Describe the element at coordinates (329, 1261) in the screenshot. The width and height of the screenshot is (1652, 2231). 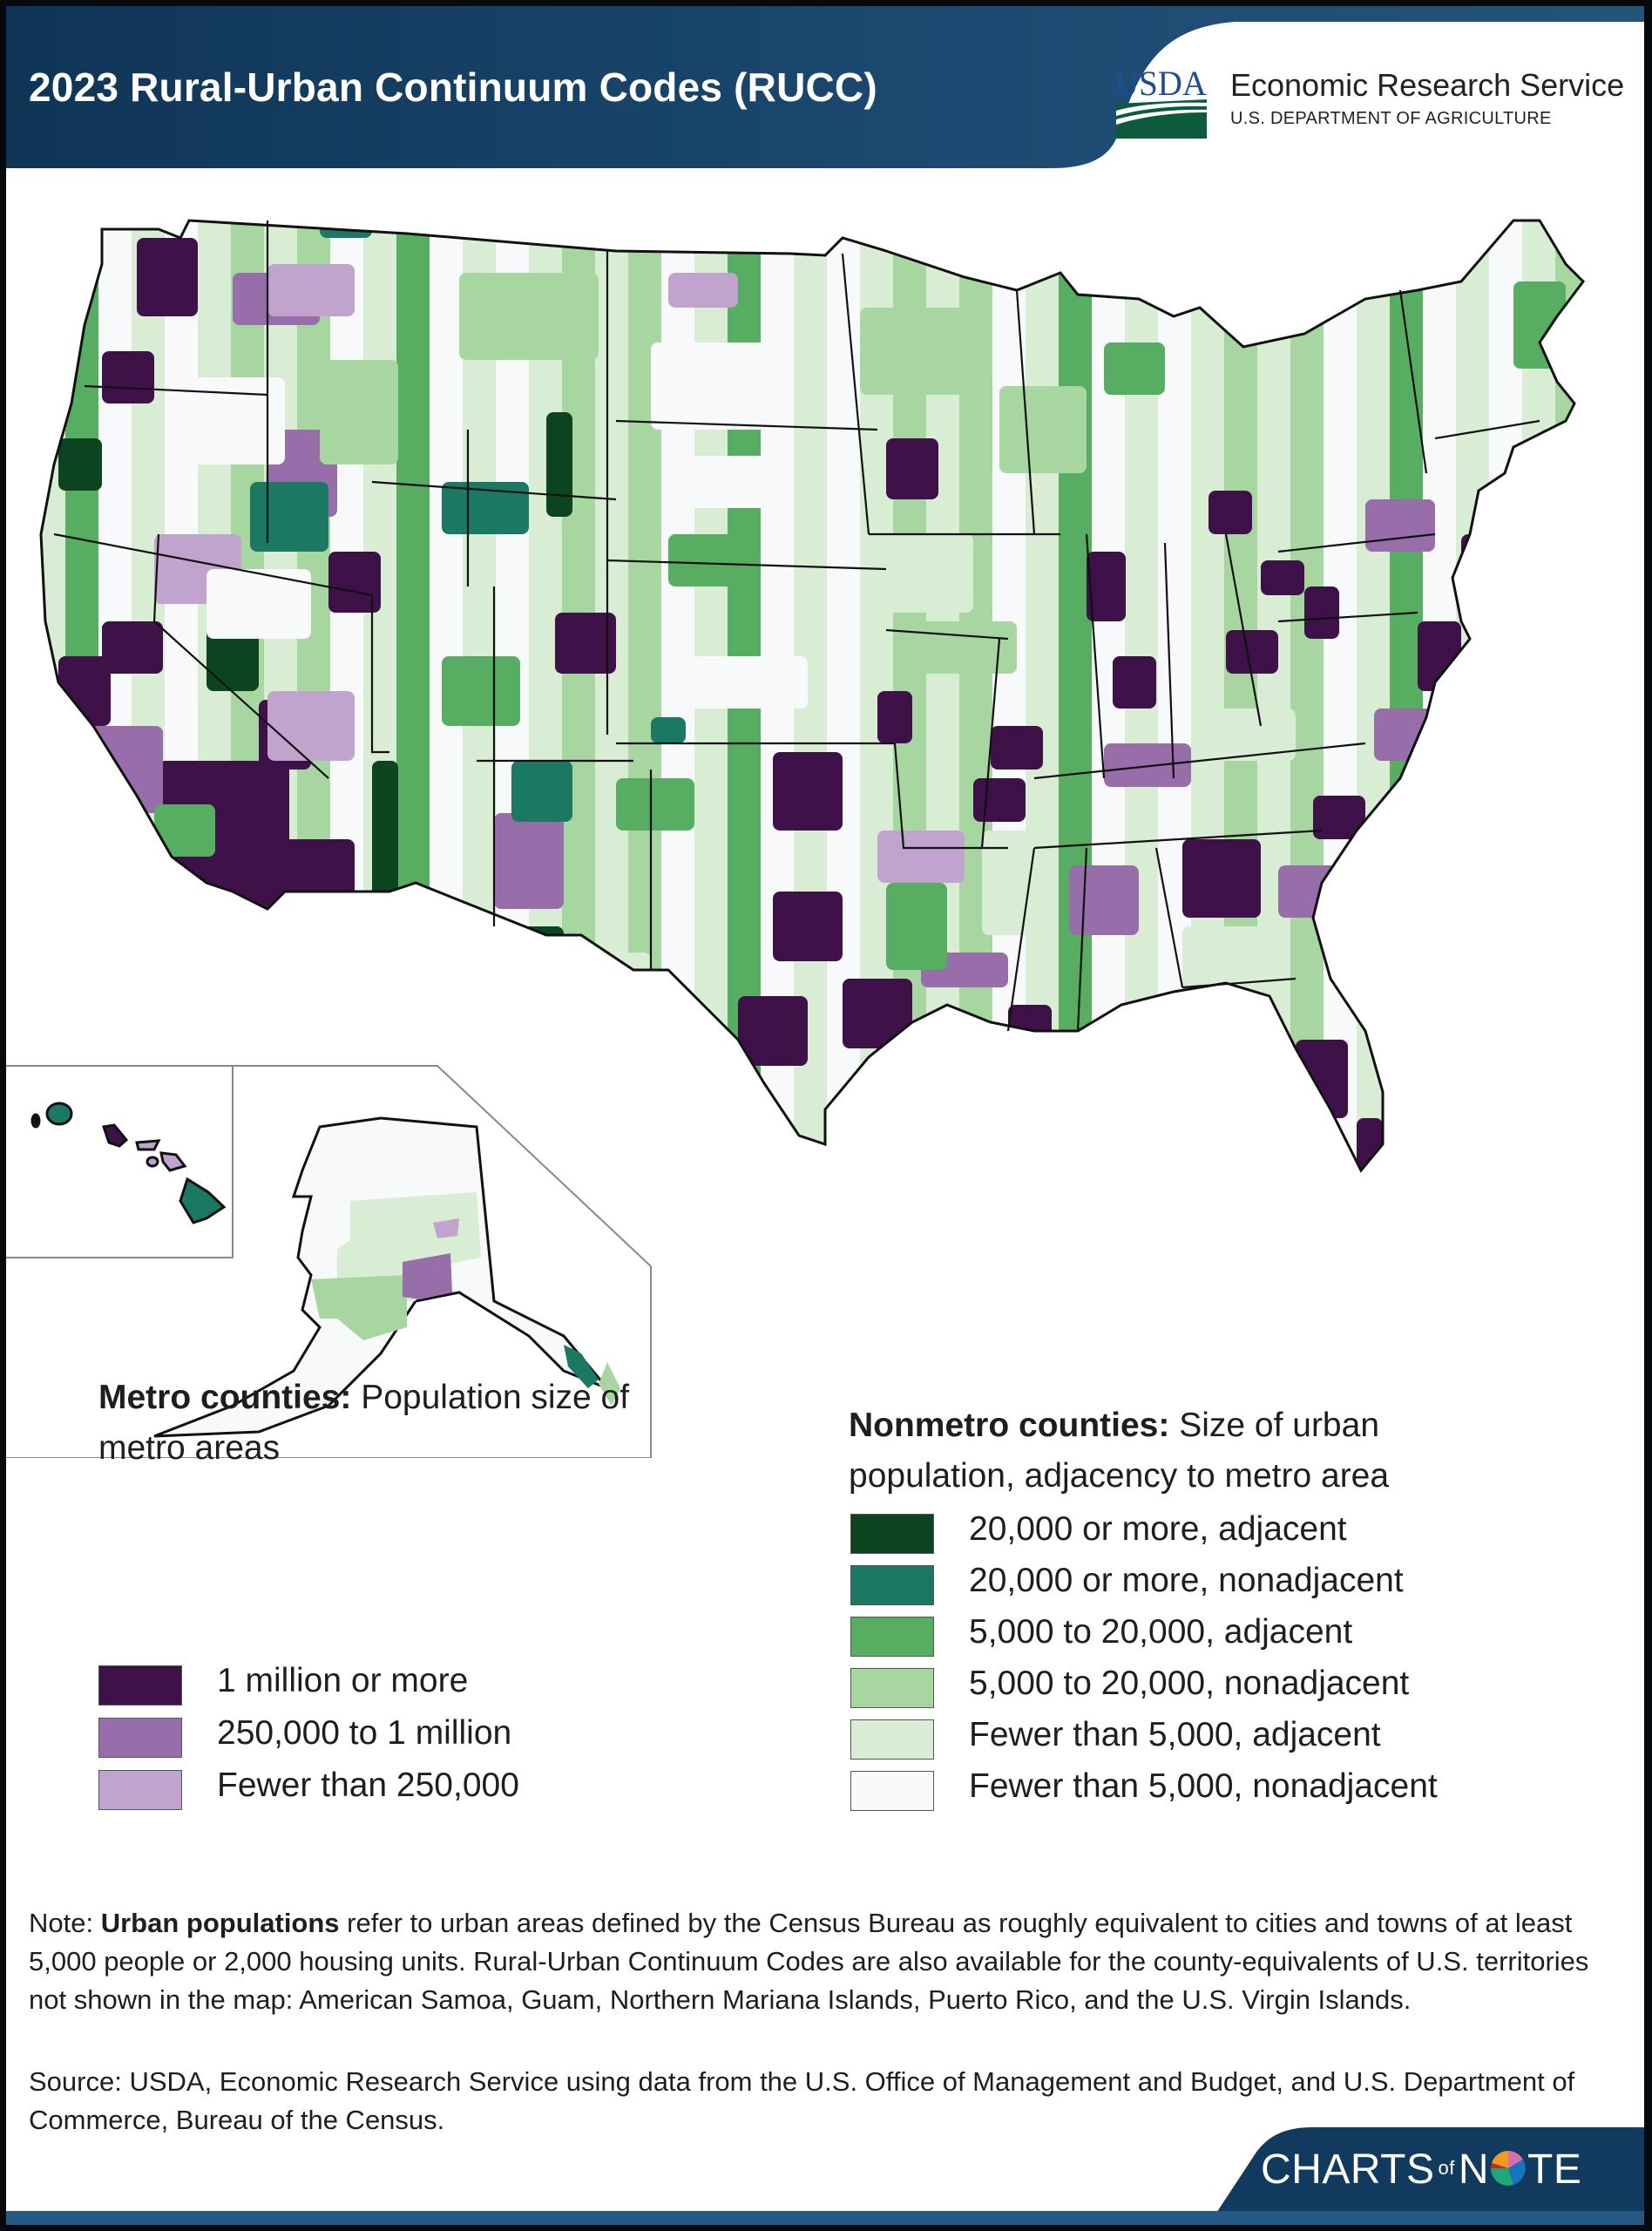
I see `alaska-inset-frame` at that location.